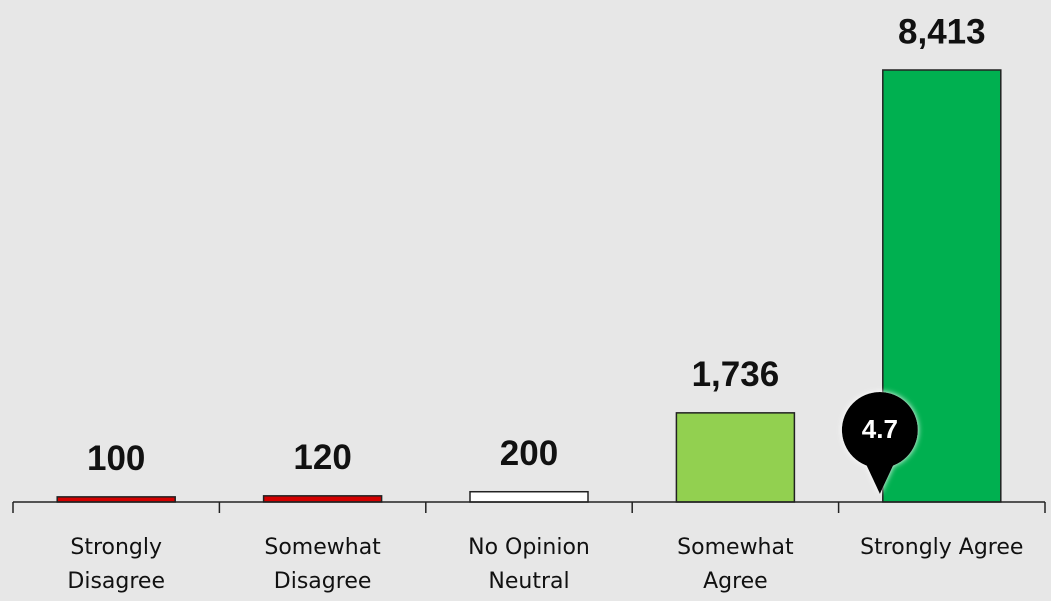 The image size is (1051, 601). What do you see at coordinates (529, 453) in the screenshot?
I see `value-label: 200` at bounding box center [529, 453].